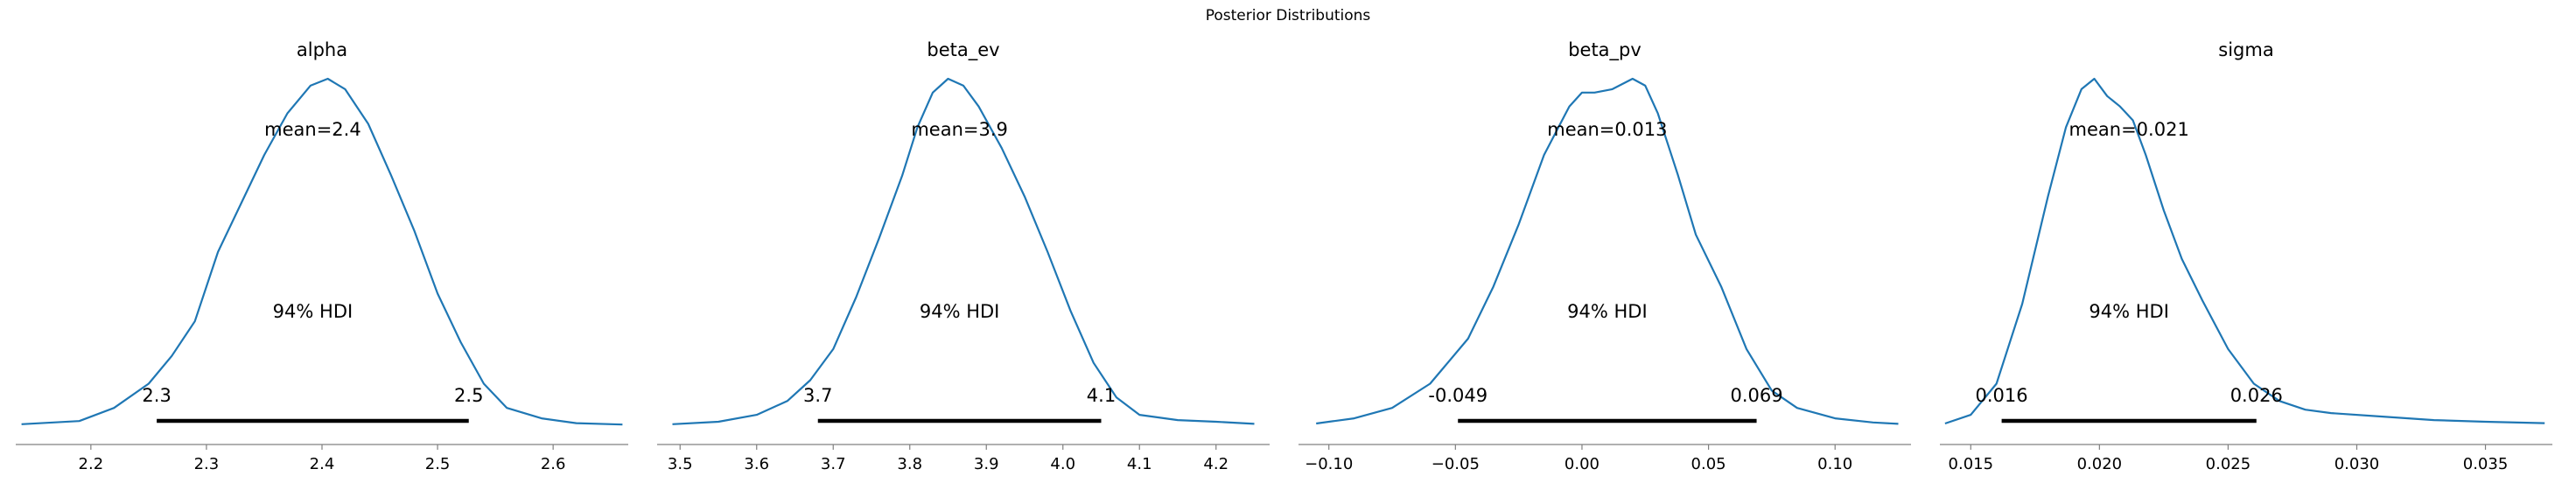 This screenshot has width=2576, height=483. I want to click on x-tick-label: 3.9, so click(986, 464).